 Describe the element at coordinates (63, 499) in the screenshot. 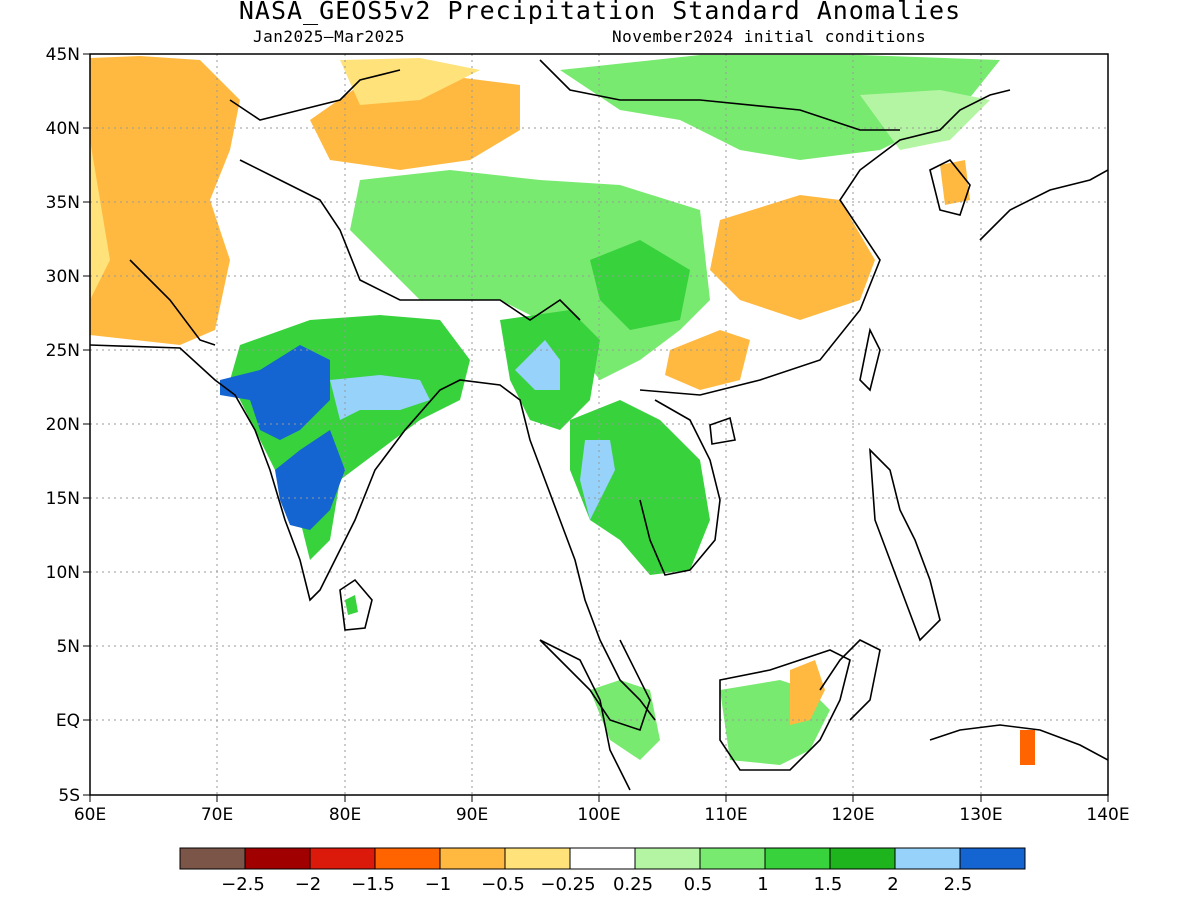

I see `lat-label: 15N` at that location.